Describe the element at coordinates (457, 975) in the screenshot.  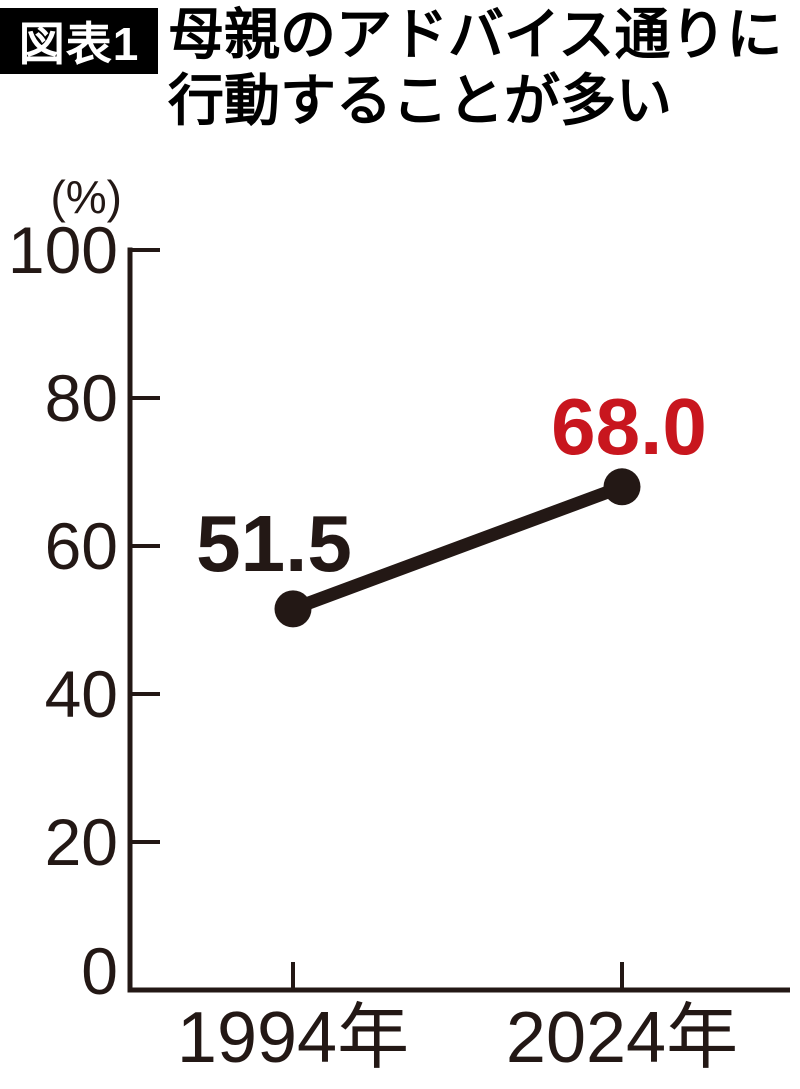
I see `x-axis-ticks` at that location.